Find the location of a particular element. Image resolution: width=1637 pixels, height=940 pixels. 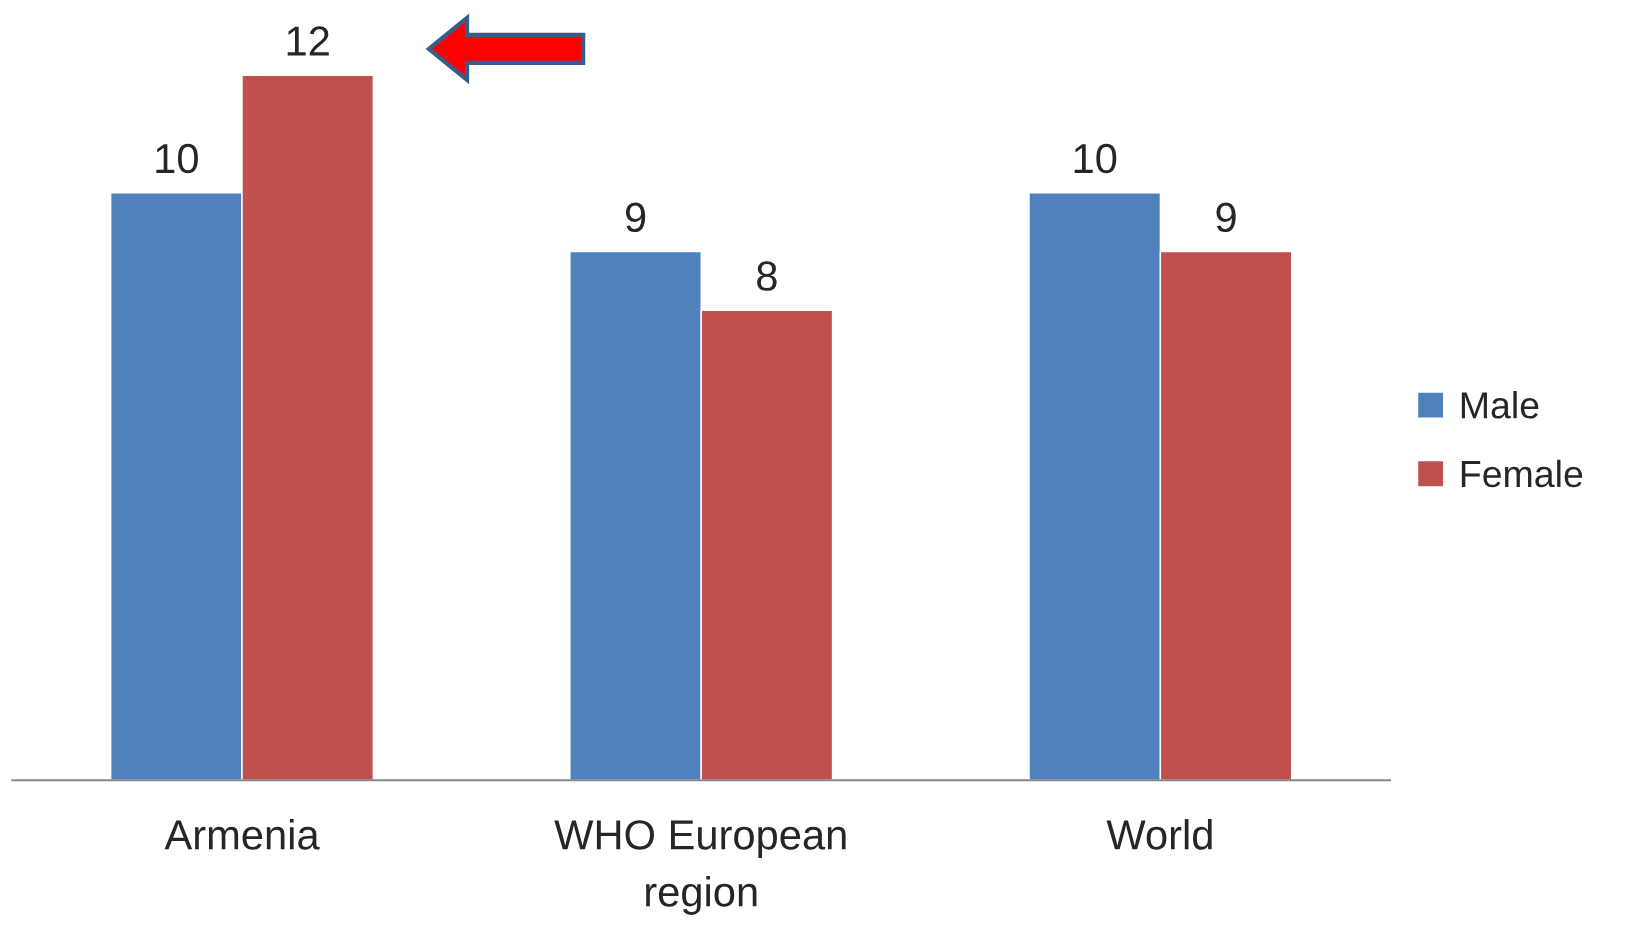

x-tick-label: World is located at coordinates (1159, 834).